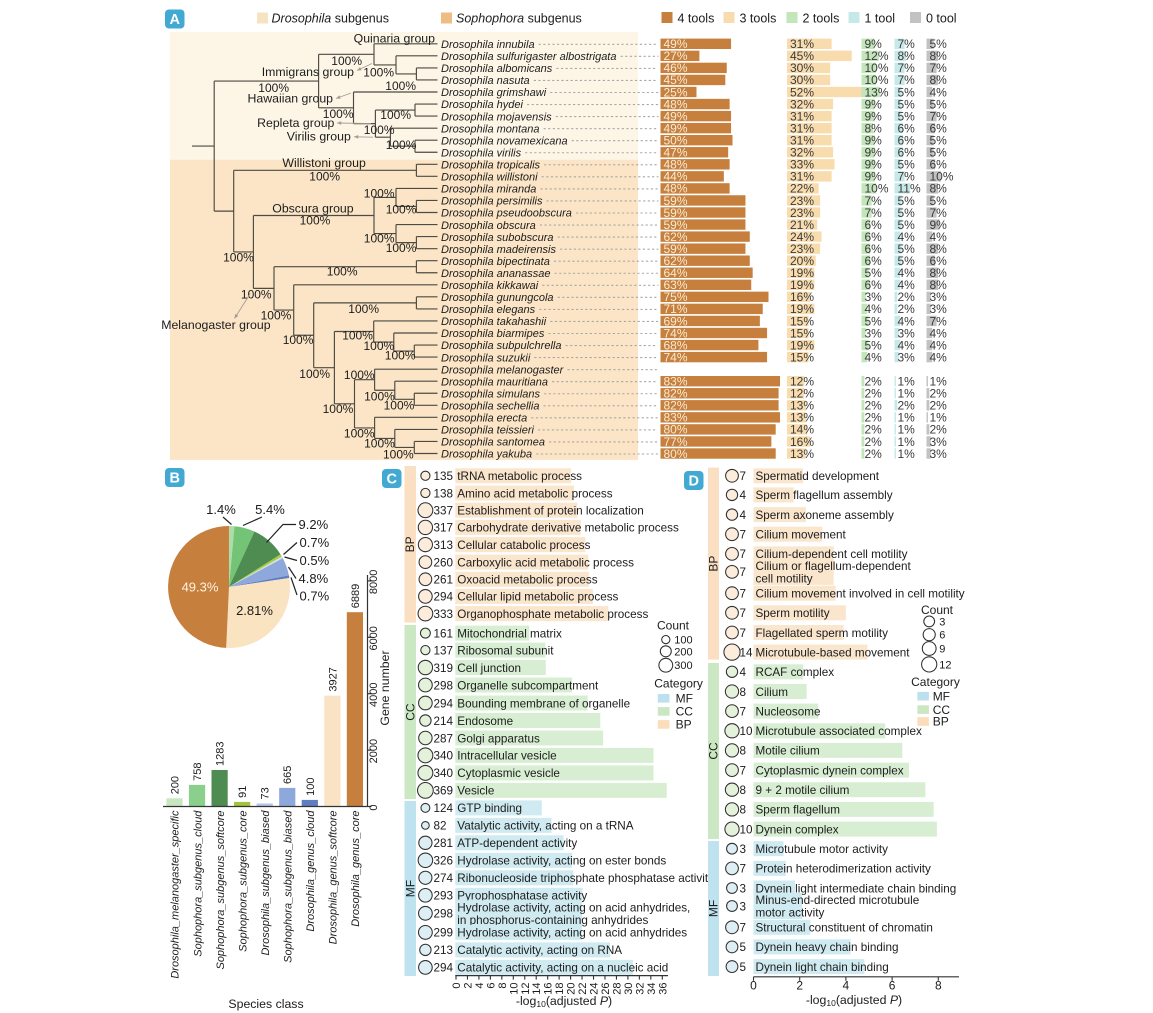  What do you see at coordinates (444, 950) in the screenshot?
I see `svg-text: 213` at bounding box center [444, 950].